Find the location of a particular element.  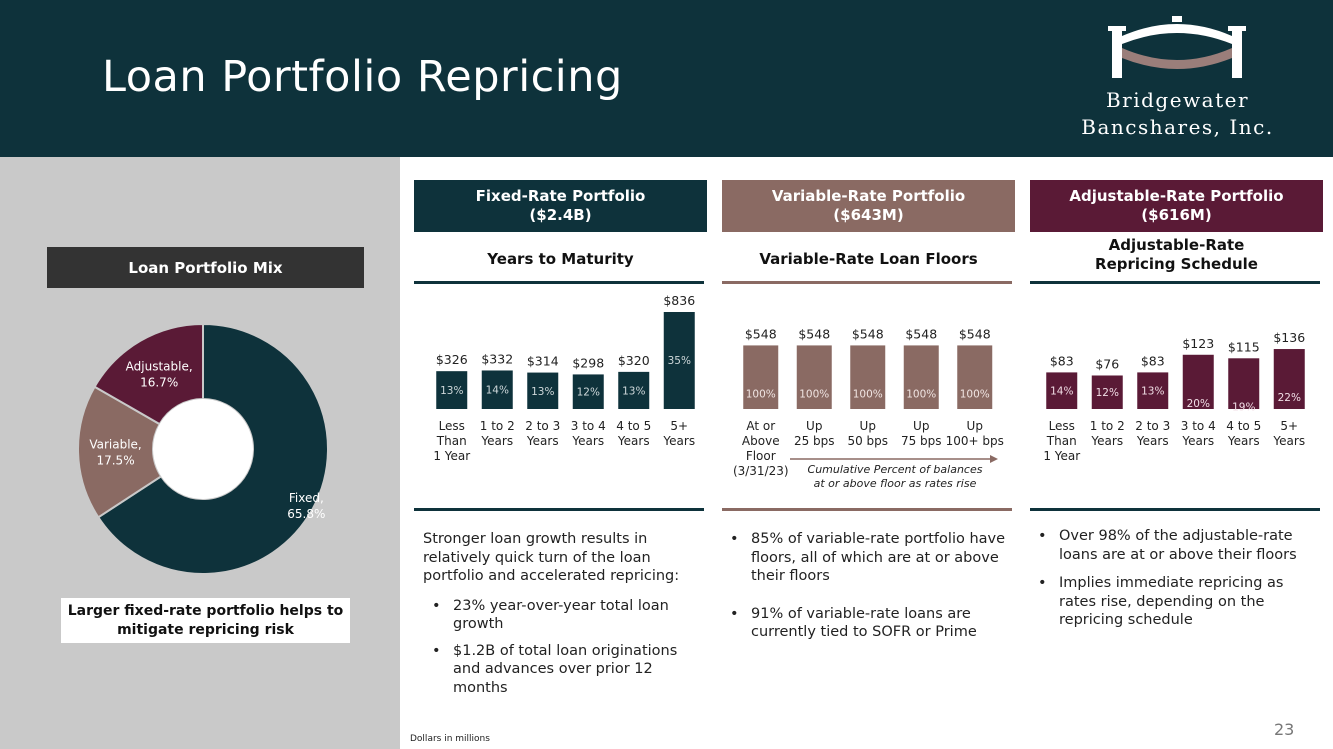

variable-rate-subtitle: Variable-Rate Loan Floors is located at coordinates (868, 259).